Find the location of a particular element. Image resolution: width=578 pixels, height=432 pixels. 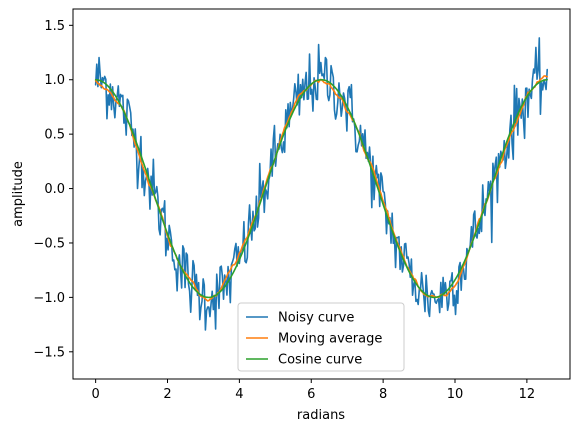

y-axis-label: amplitude is located at coordinates (18, 194).